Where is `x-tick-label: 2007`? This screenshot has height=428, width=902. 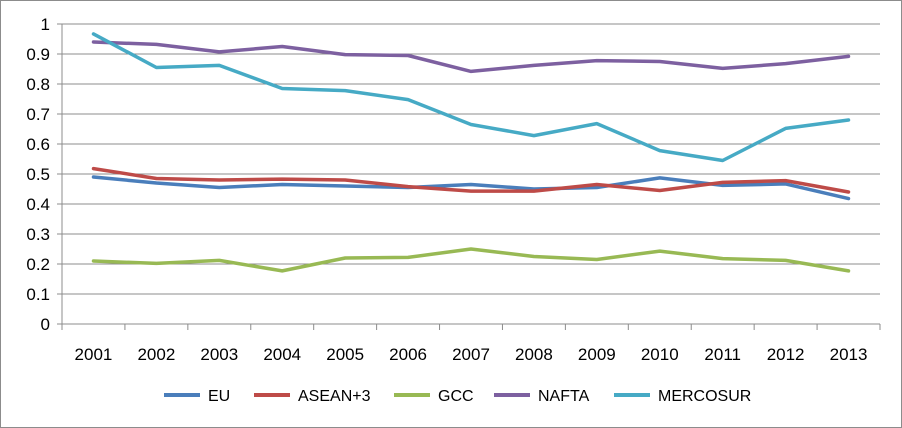
x-tick-label: 2007 is located at coordinates (471, 354).